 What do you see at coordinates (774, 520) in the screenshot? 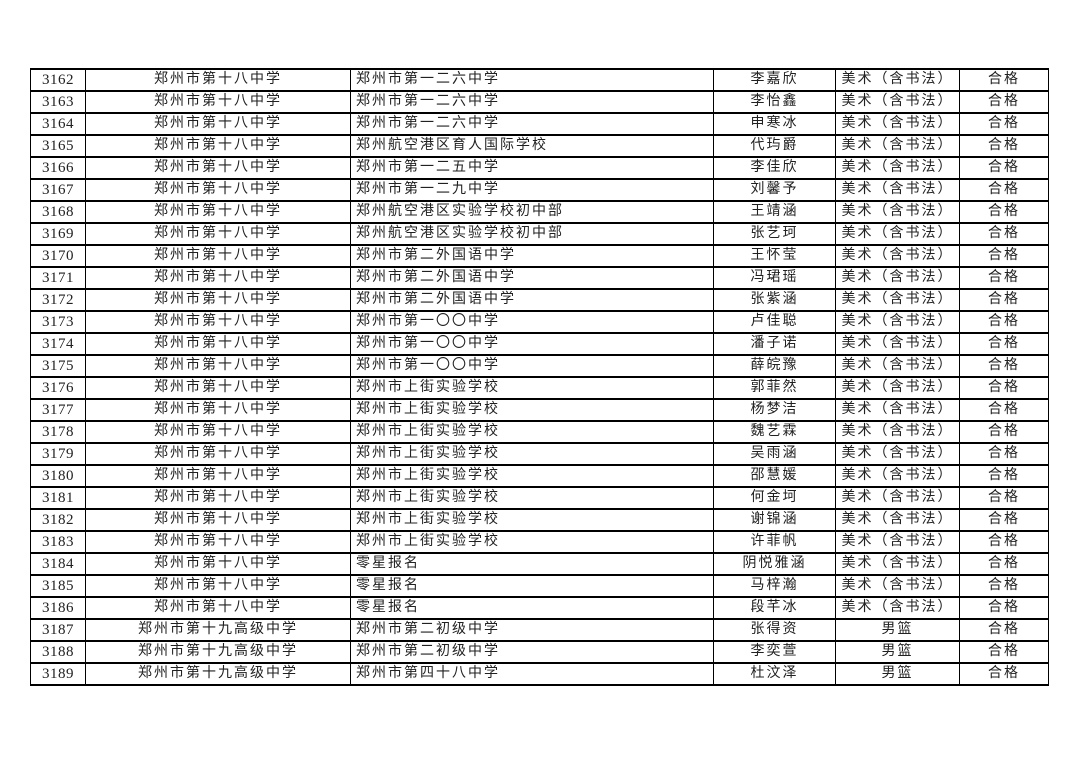
I see `student-name-cell: 谢锦涵` at bounding box center [774, 520].